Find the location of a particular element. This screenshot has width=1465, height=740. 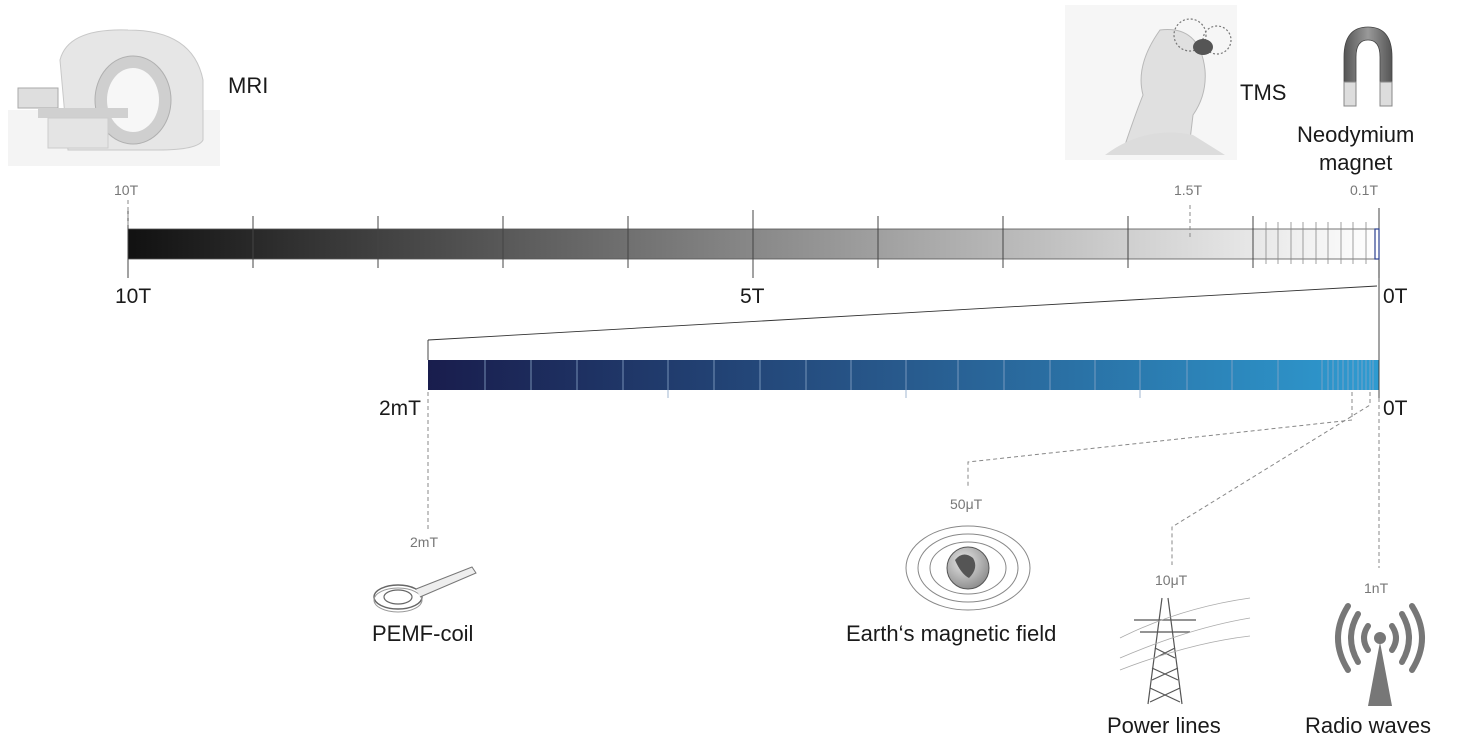

earth-value-label: 50μT is located at coordinates (966, 504).